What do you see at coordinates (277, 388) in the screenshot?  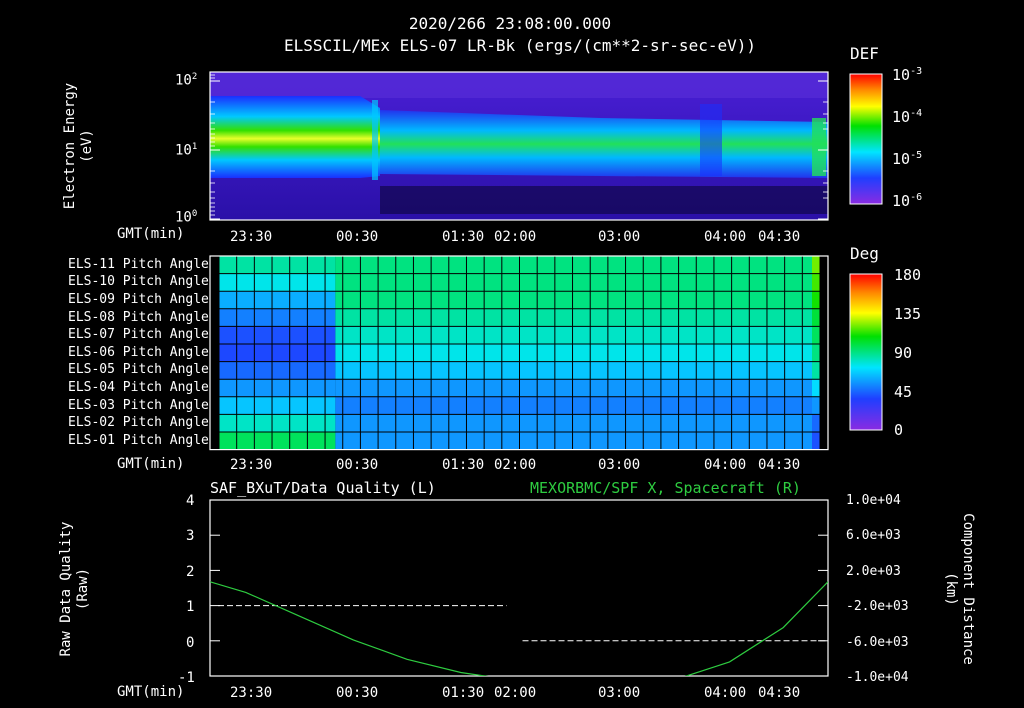 I see `pitch-cell-els-04-seg1` at bounding box center [277, 388].